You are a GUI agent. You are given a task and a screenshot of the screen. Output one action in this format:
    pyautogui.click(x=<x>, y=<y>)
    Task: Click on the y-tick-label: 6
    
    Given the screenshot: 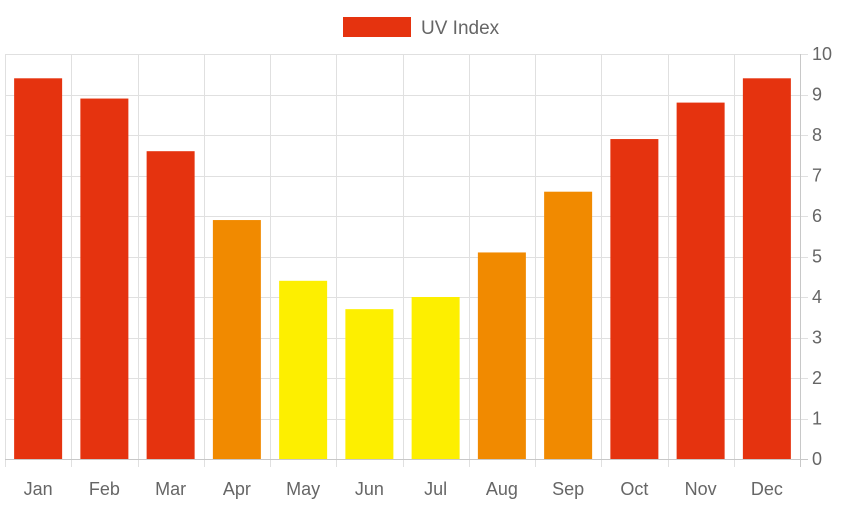 What is the action you would take?
    pyautogui.click(x=817, y=216)
    